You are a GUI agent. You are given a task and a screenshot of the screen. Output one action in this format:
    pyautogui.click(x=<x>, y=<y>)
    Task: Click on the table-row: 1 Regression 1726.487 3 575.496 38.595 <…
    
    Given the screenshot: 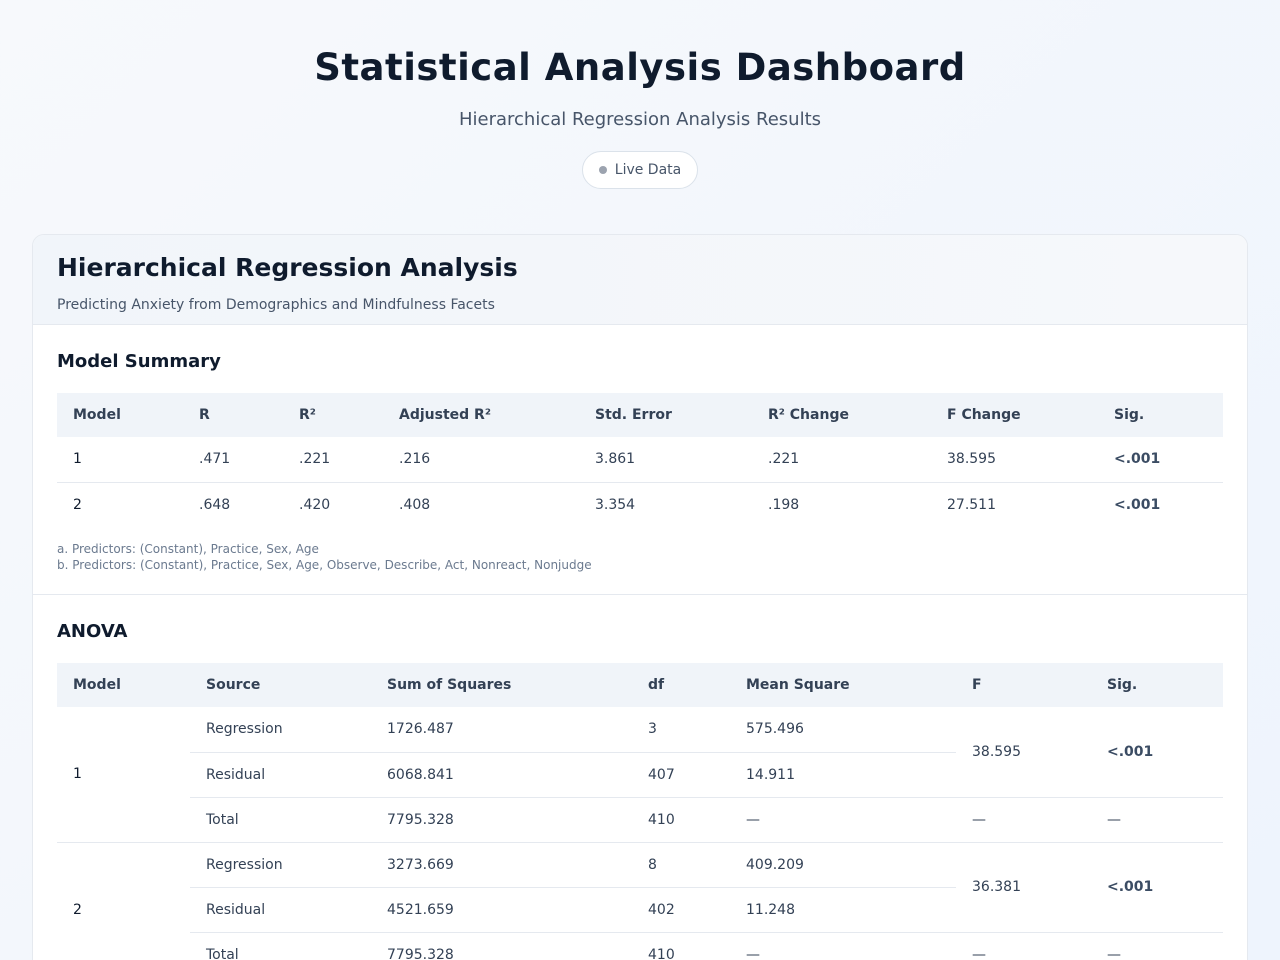 What is the action you would take?
    pyautogui.click(x=640, y=775)
    